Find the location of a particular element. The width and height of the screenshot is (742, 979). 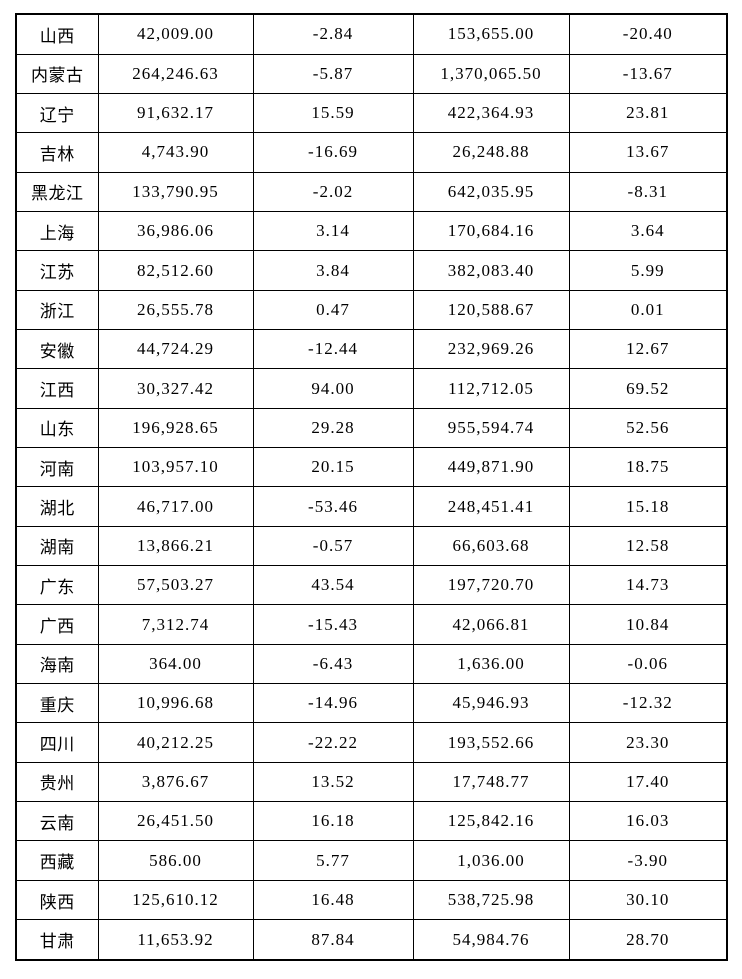

pct1-cell: -22.22 is located at coordinates (333, 742).